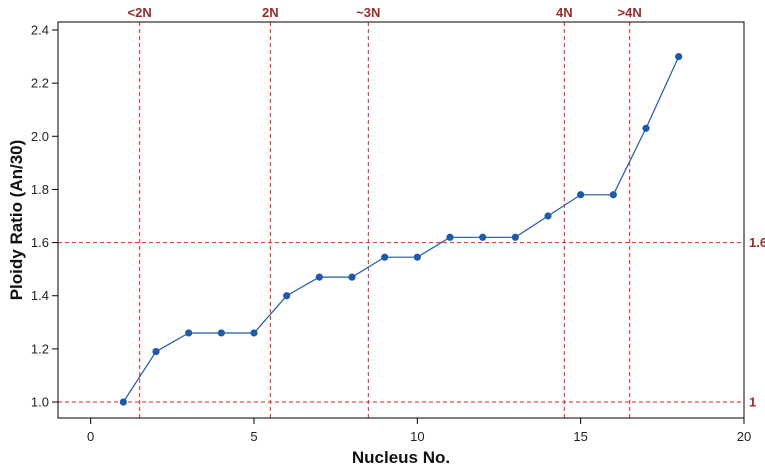 The image size is (765, 470). Describe the element at coordinates (630, 12) in the screenshot. I see `vertical-reference-label: >4N` at that location.